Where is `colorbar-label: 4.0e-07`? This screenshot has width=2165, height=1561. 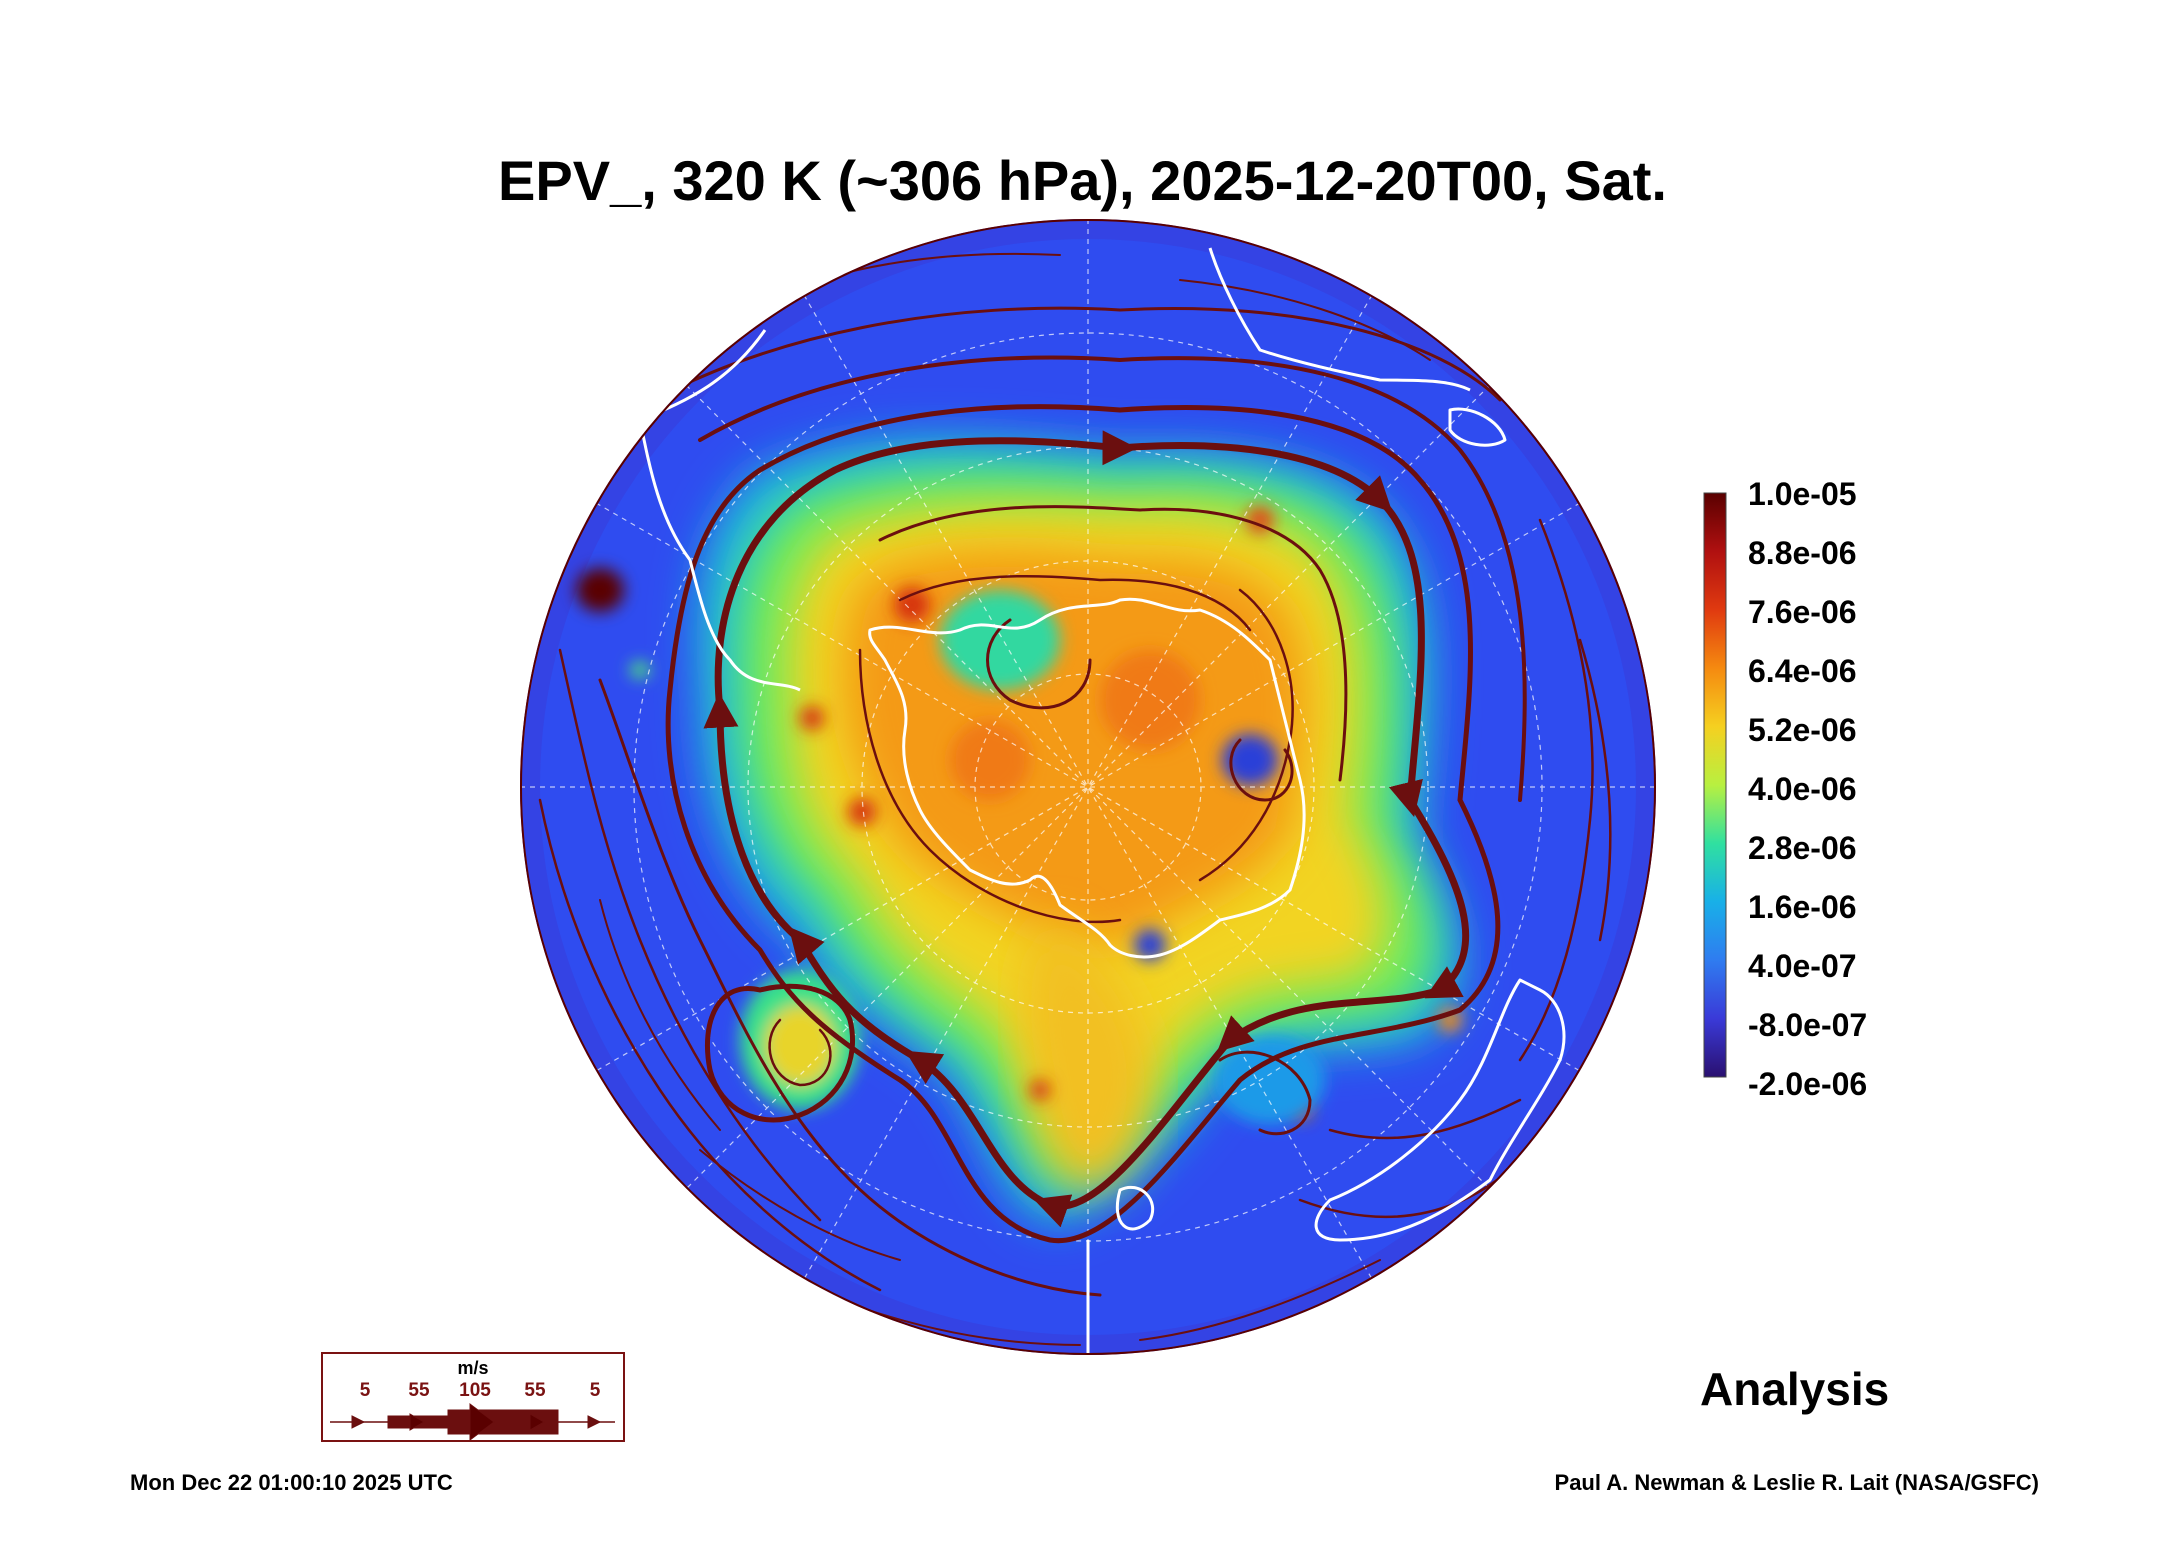 colorbar-label: 4.0e-07 is located at coordinates (1802, 966).